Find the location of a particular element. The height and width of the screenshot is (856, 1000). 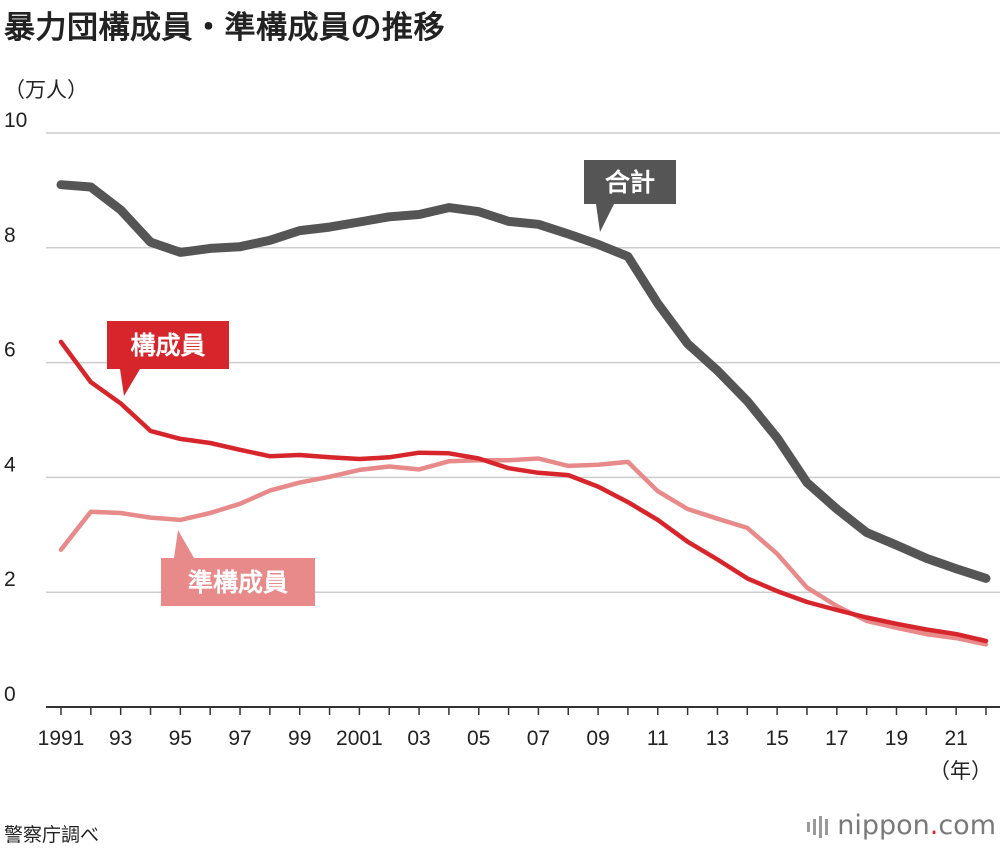

x-tick-97: 97 is located at coordinates (239, 738).